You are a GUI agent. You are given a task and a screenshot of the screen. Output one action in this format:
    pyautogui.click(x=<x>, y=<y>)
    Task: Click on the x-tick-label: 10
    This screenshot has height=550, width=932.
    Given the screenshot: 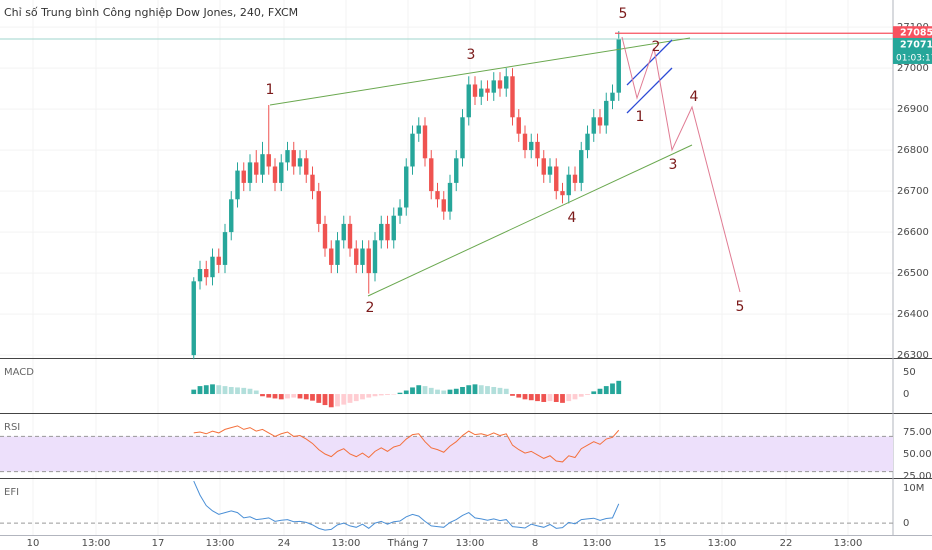 What is the action you would take?
    pyautogui.click(x=33, y=543)
    